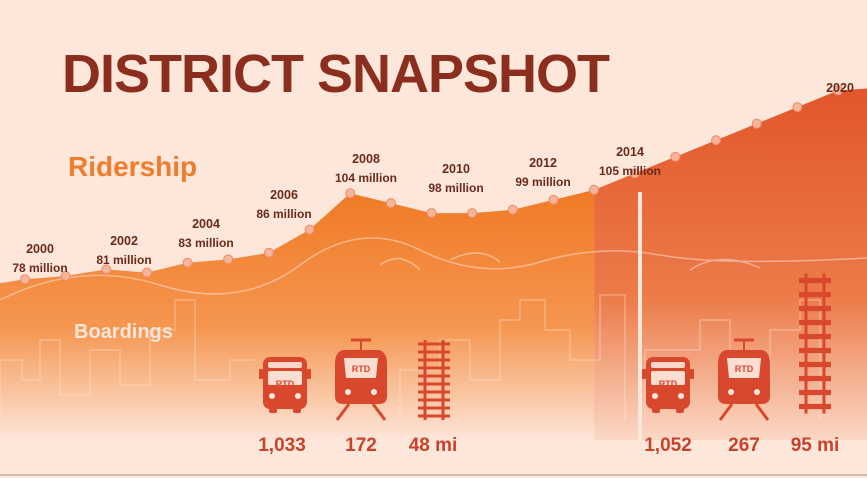 The image size is (867, 478). Describe the element at coordinates (123, 332) in the screenshot. I see `boardings-label: Boardings` at that location.